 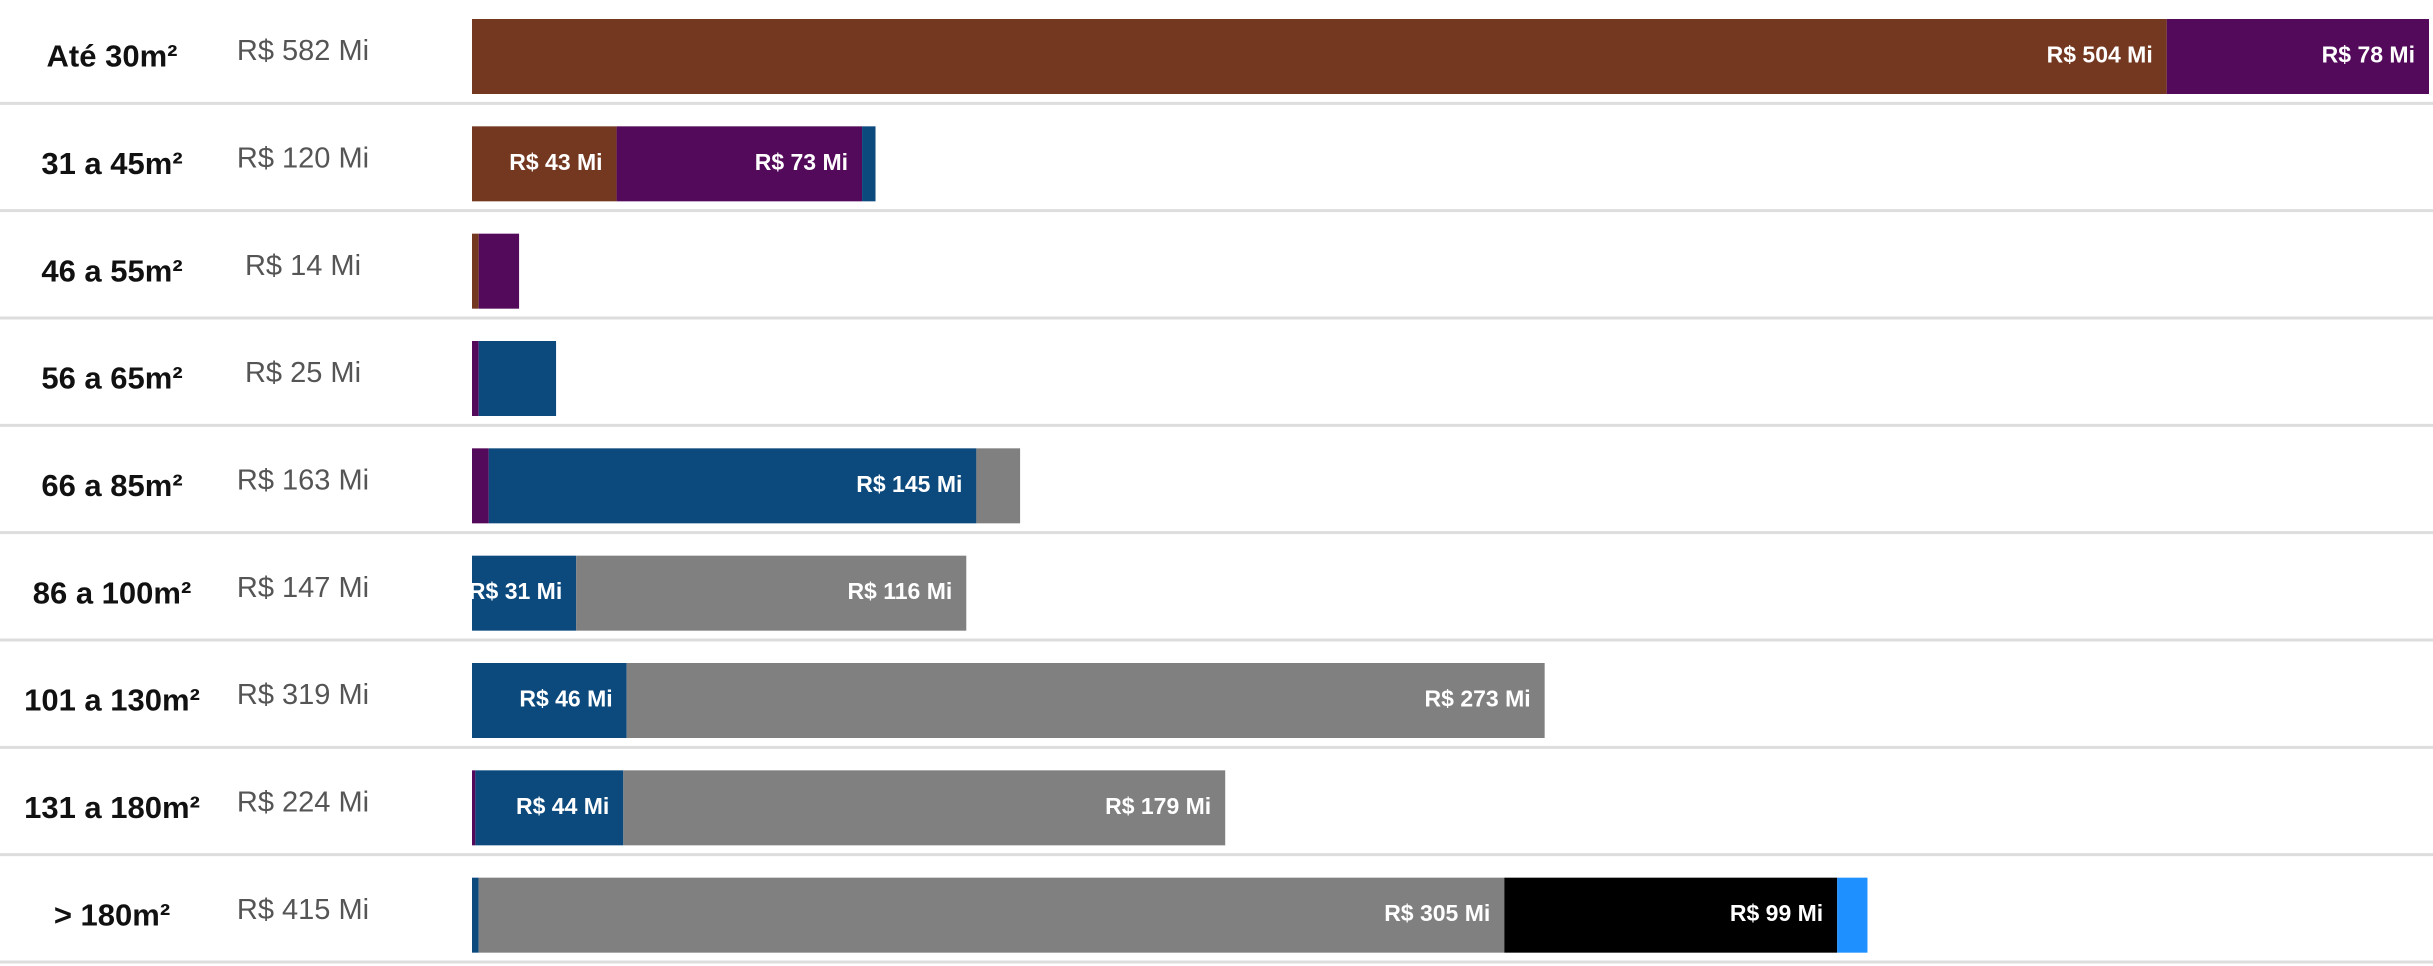 I want to click on value-label: R$ 179 Mi, so click(x=1158, y=806).